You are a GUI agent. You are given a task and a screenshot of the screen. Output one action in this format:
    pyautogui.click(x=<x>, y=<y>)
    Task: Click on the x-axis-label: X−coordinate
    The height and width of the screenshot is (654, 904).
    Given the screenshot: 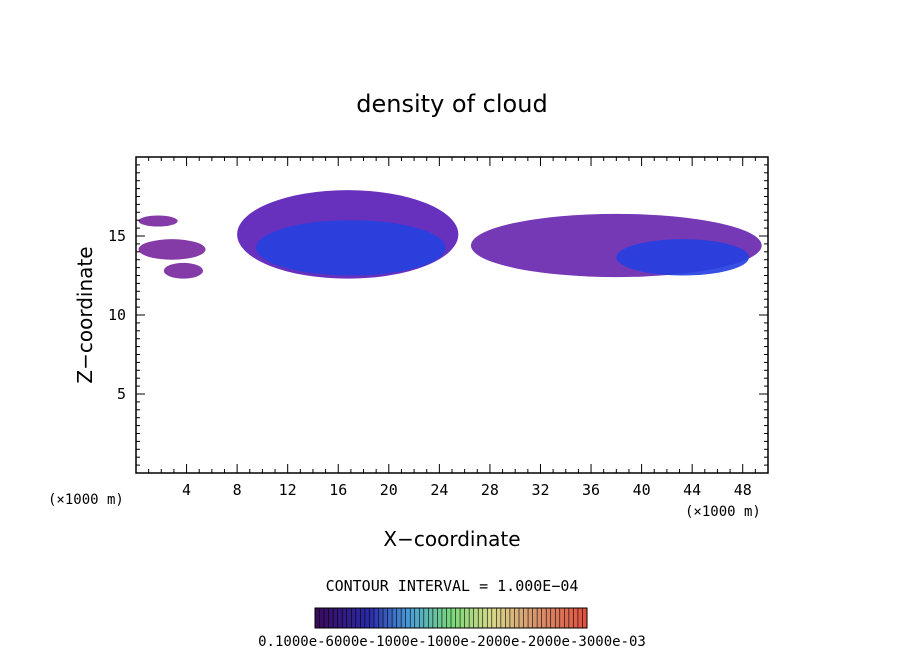 What is the action you would take?
    pyautogui.click(x=451, y=539)
    